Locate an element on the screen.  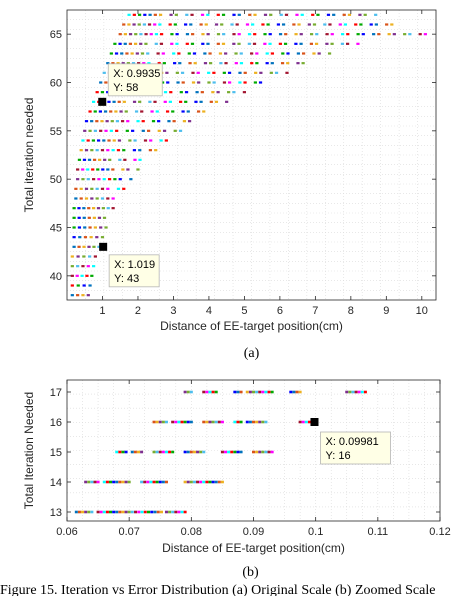
datatip: X: 0.9935 Y: 58 is located at coordinates (130, 84).